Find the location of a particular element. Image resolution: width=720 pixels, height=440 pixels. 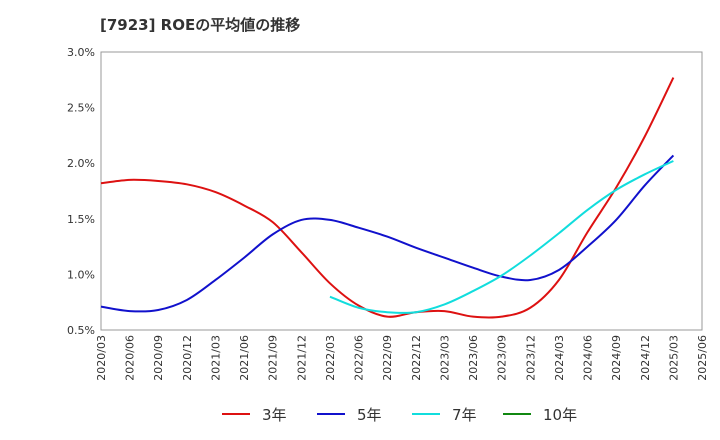

x-tick-label: 2024/06 is located at coordinates (588, 358).